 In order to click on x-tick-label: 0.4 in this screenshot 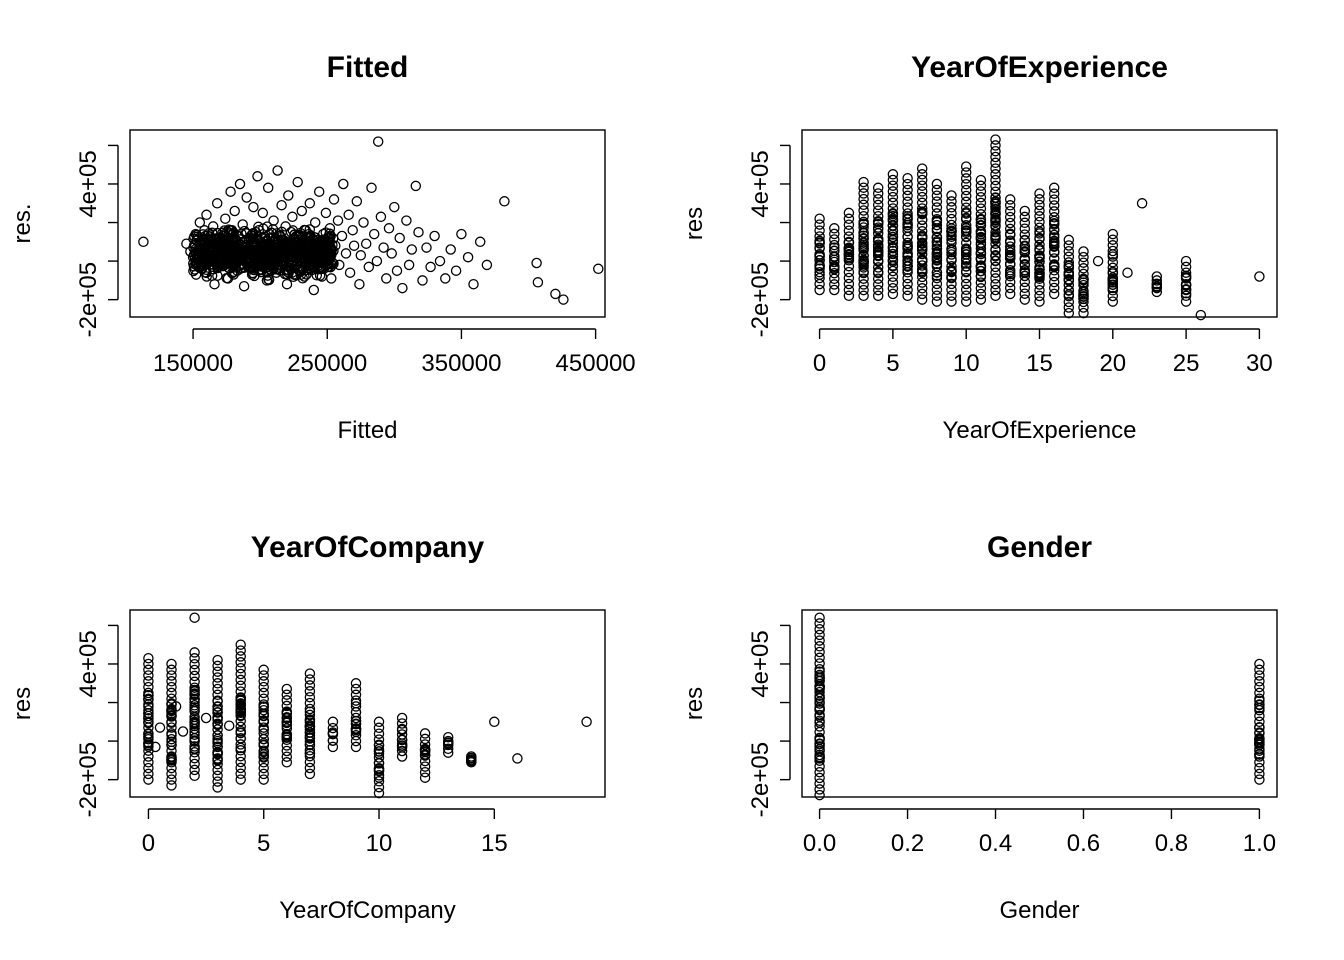, I will do `click(995, 843)`.